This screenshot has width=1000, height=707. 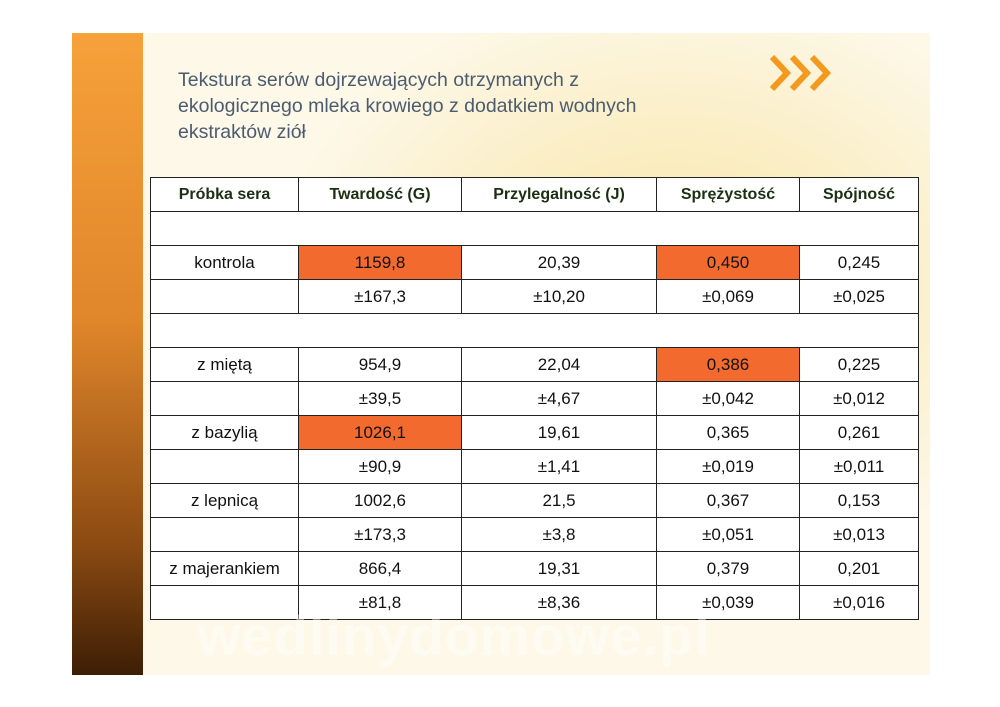 What do you see at coordinates (380, 194) in the screenshot?
I see `header-cell: Twardość (G)` at bounding box center [380, 194].